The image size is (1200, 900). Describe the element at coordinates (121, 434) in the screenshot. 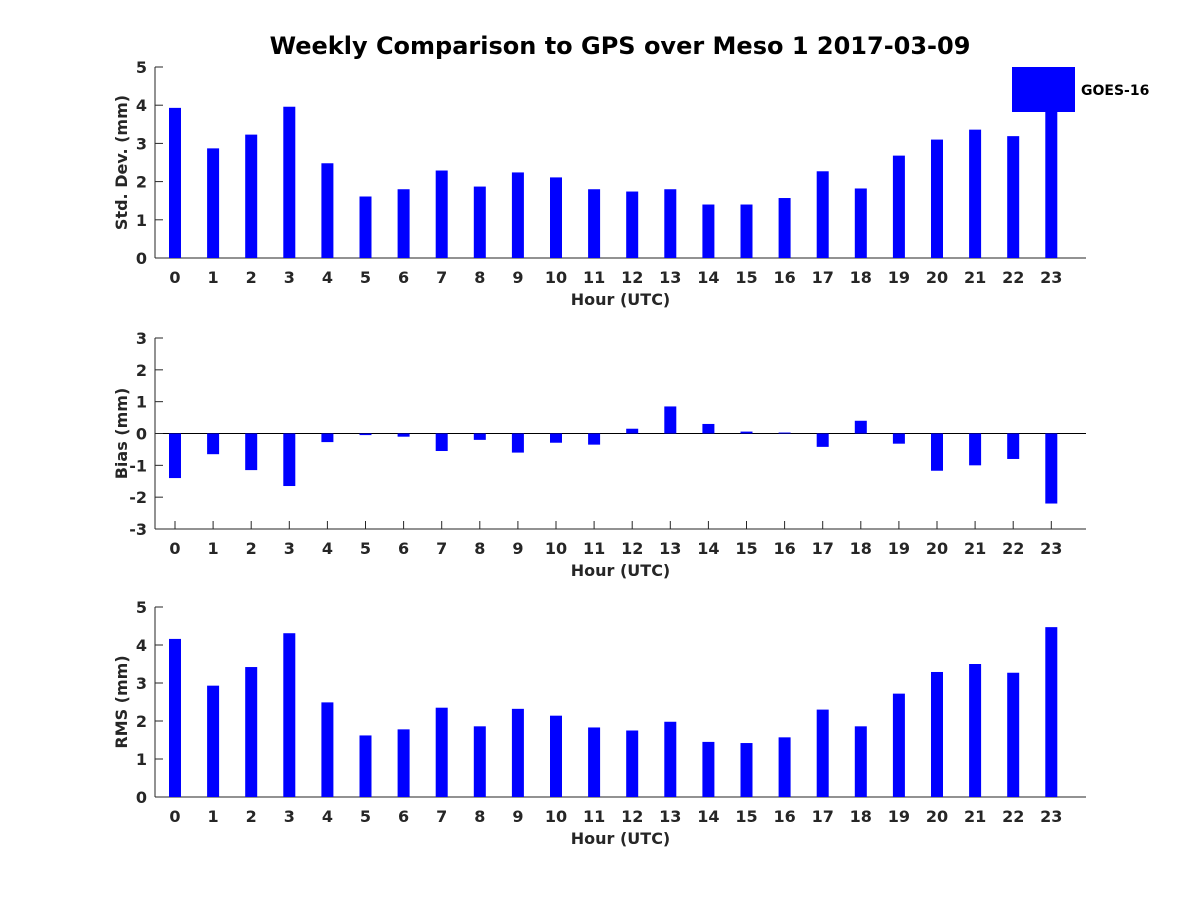

I see `y-axis-label: Bias (mm)` at that location.